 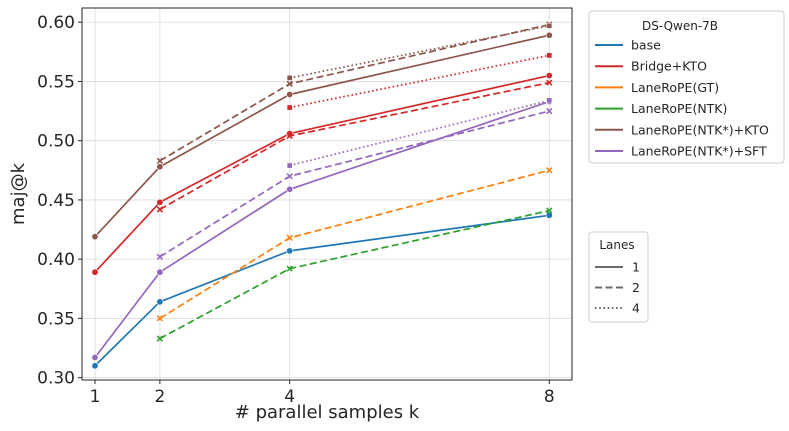 What do you see at coordinates (699, 151) in the screenshot?
I see `legend-model-label: LaneRoPE(NTK*)+SFT` at bounding box center [699, 151].